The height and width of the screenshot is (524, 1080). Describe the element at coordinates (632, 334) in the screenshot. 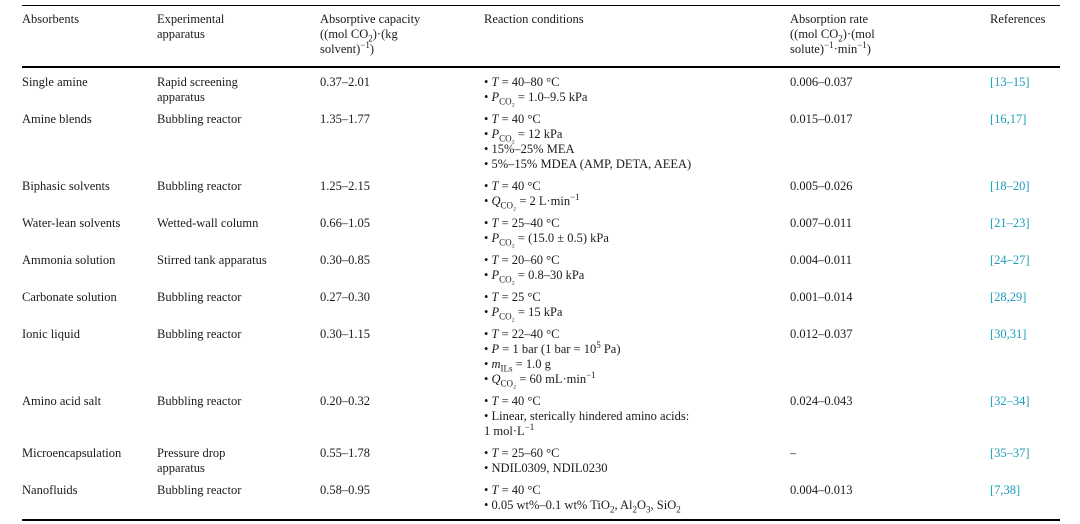

I see `condition-item: T = 22–40 °C` at that location.